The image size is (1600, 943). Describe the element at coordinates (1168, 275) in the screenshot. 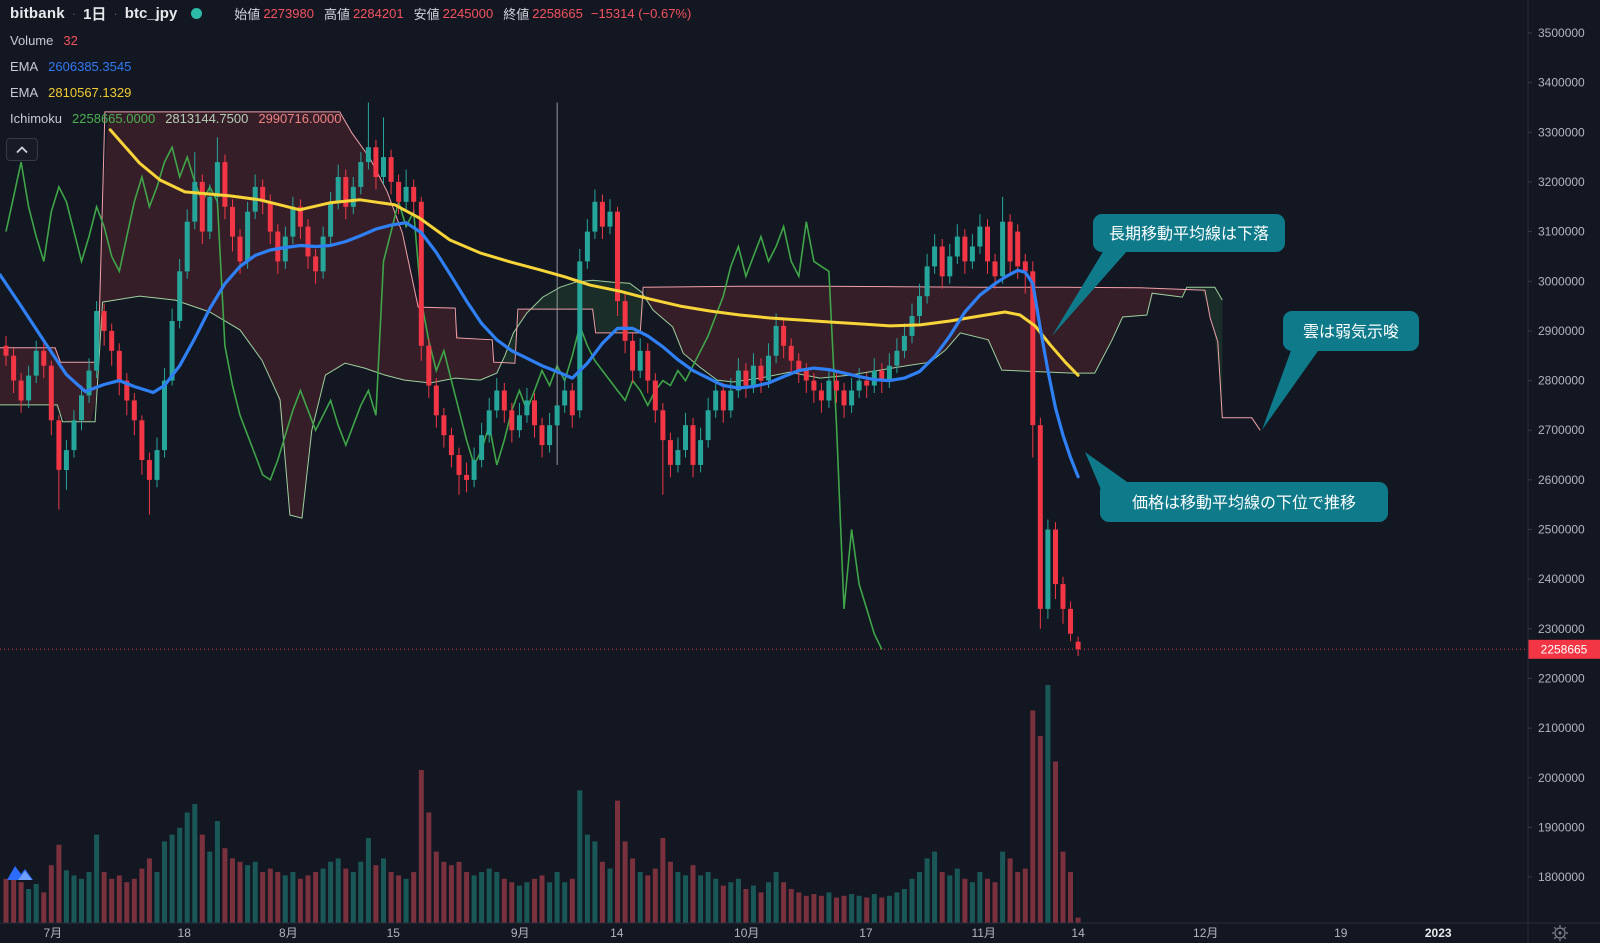

I see `callout-ema-falling: 長期移動平均線は下落` at that location.